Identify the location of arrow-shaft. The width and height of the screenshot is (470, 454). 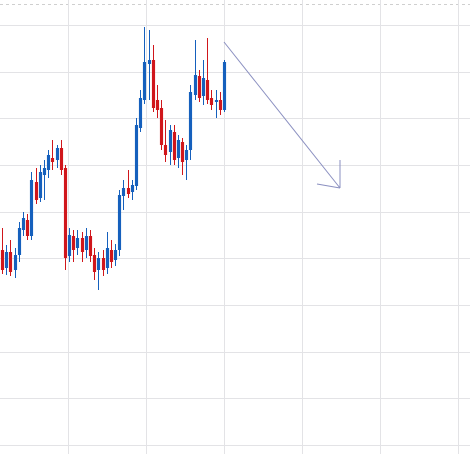
(282, 115).